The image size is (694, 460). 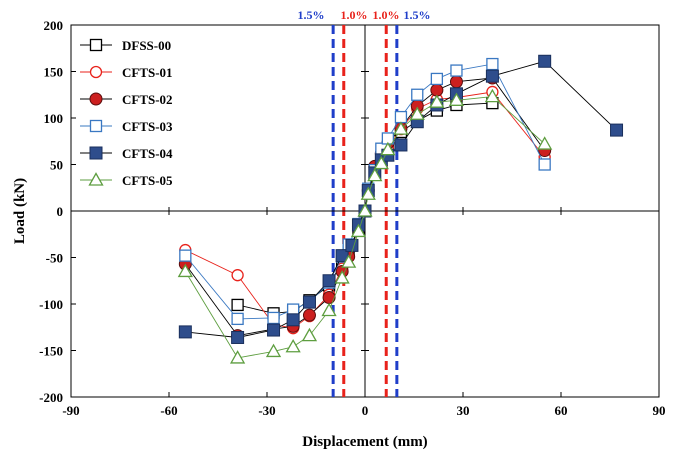 I want to click on y-axis-title: Load (kN), so click(x=20, y=211).